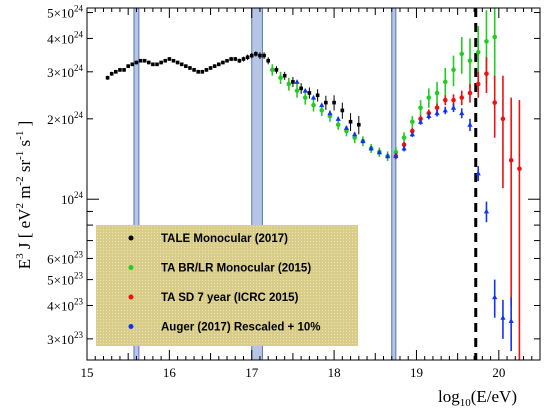 This screenshot has height=413, width=550. I want to click on y-tick-label: 6×10²³, so click(65, 257).